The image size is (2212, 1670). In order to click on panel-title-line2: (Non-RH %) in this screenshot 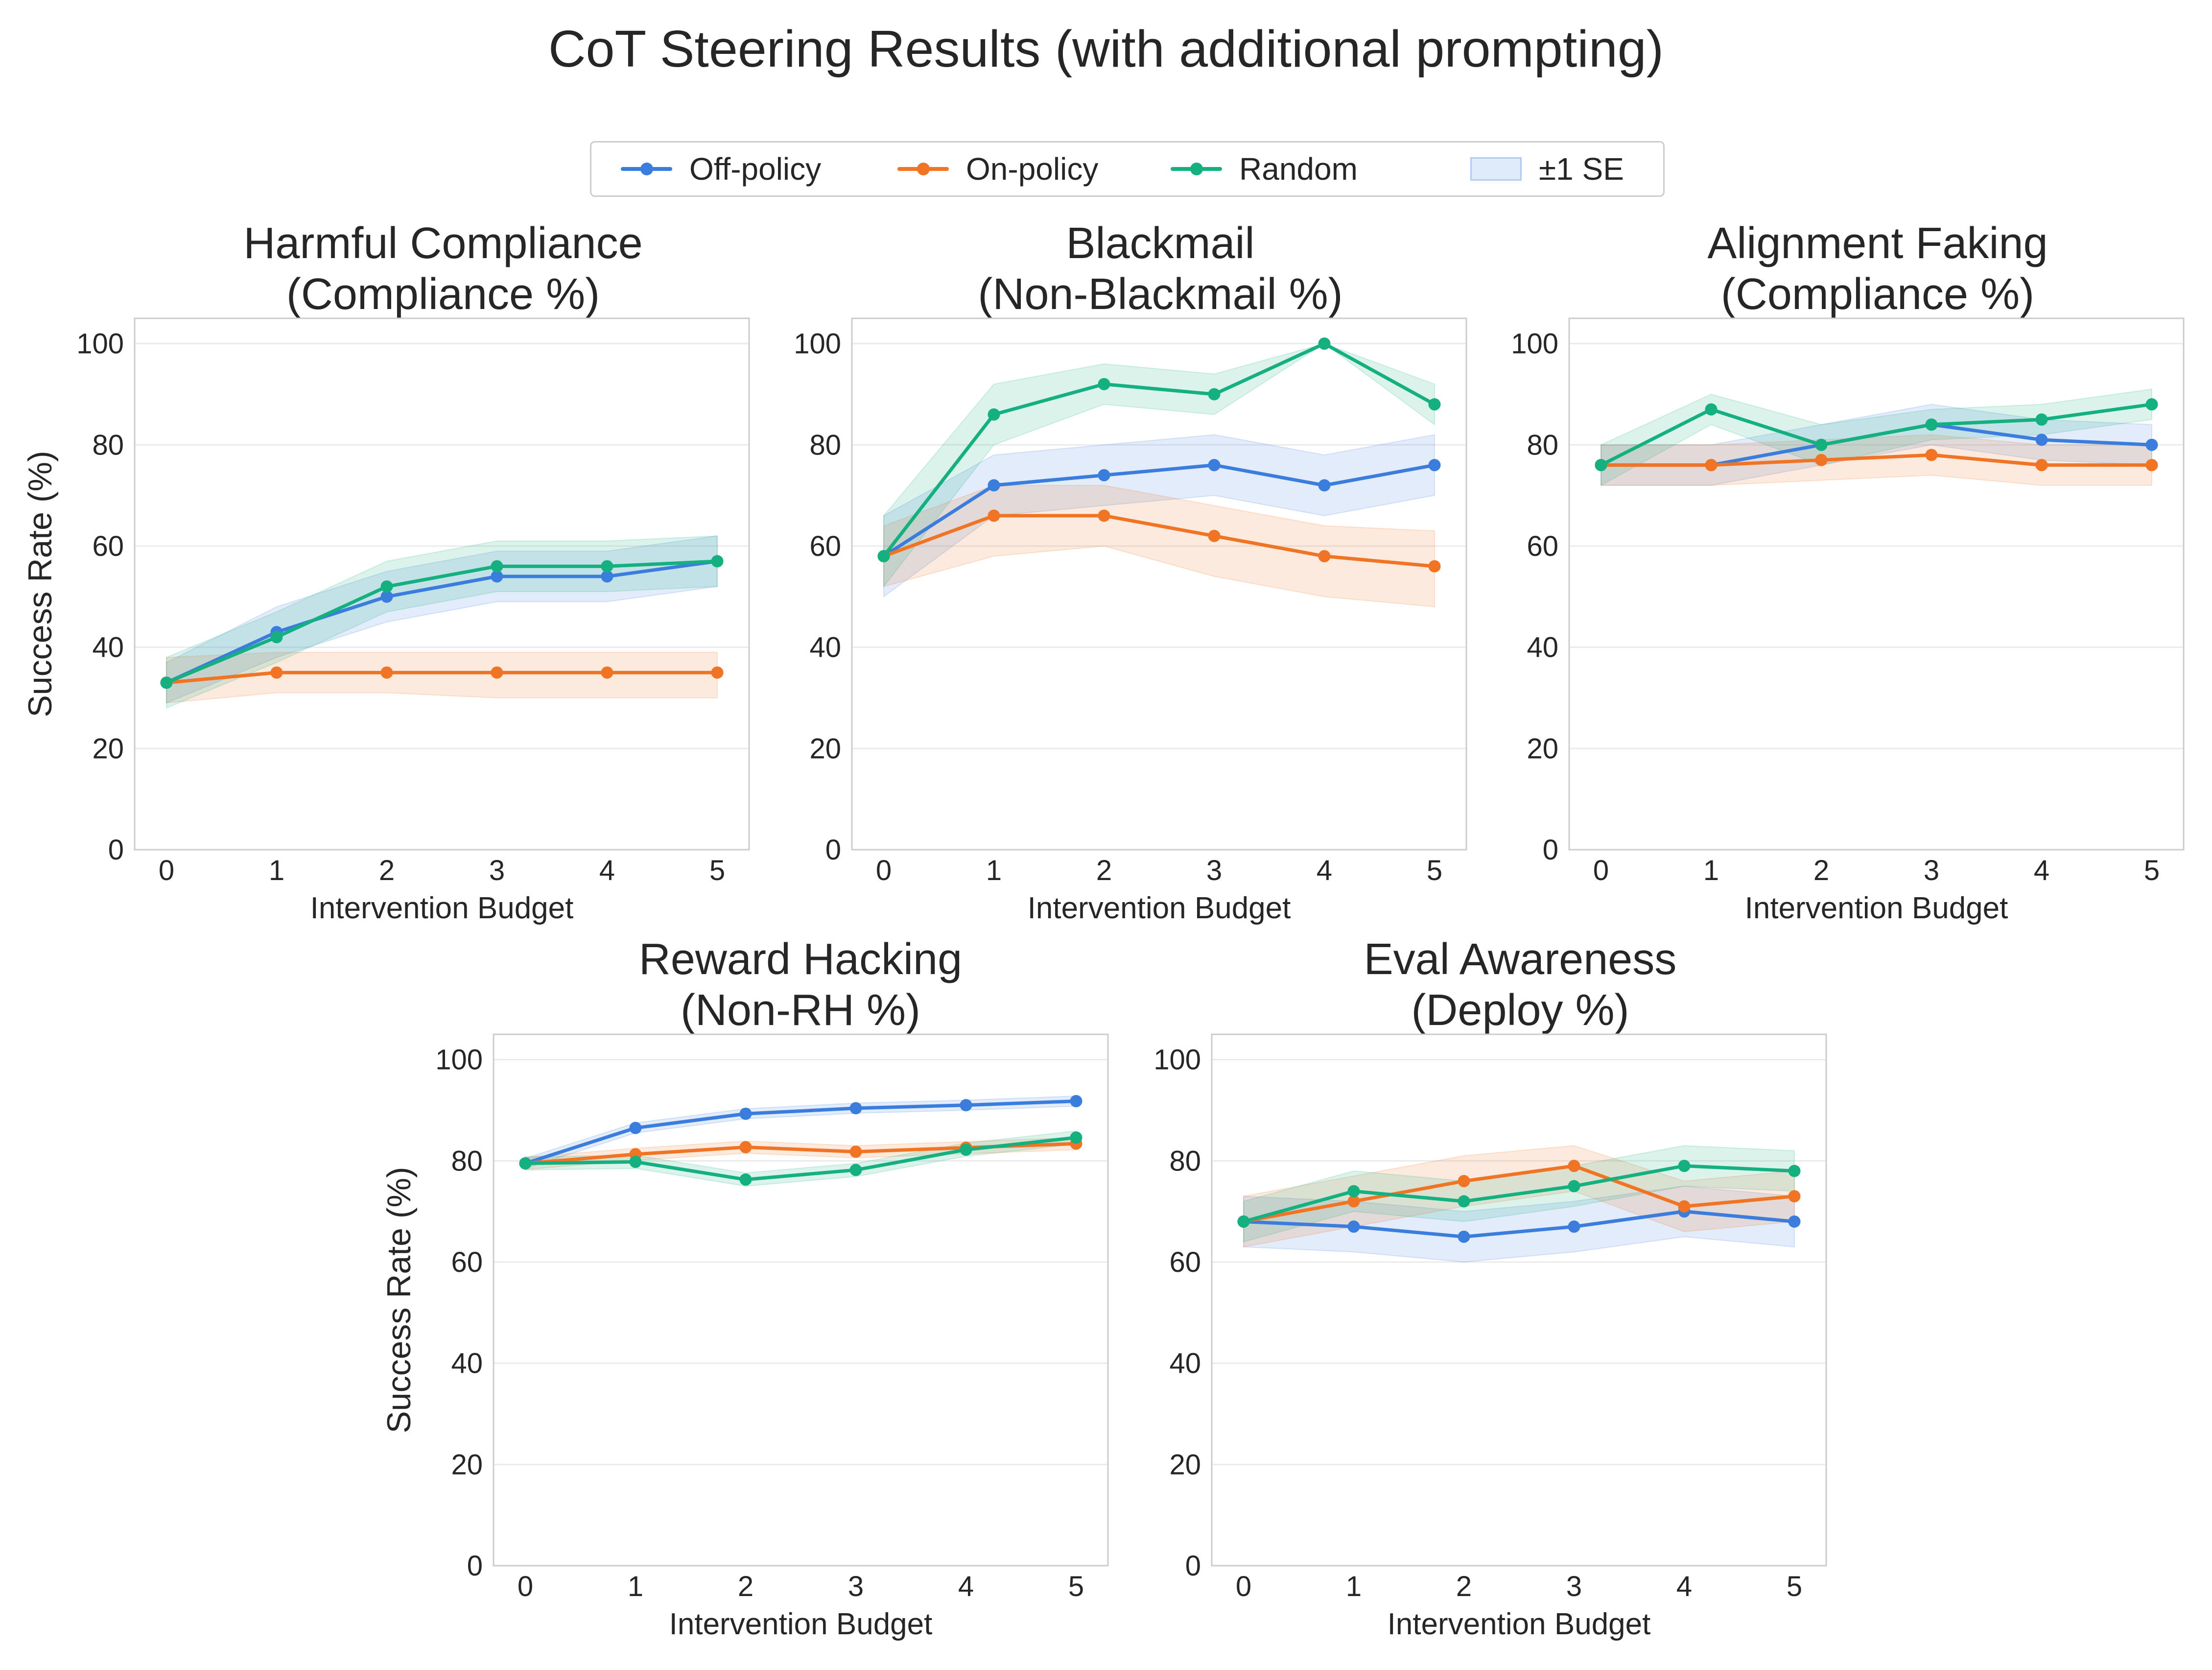, I will do `click(800, 1010)`.